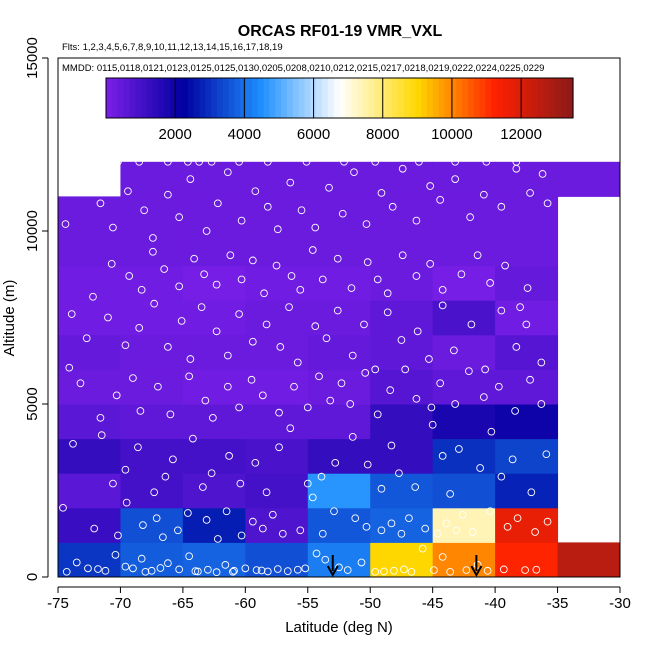 Image resolution: width=650 pixels, height=650 pixels. I want to click on colorbar-tick-label: 12000, so click(521, 134).